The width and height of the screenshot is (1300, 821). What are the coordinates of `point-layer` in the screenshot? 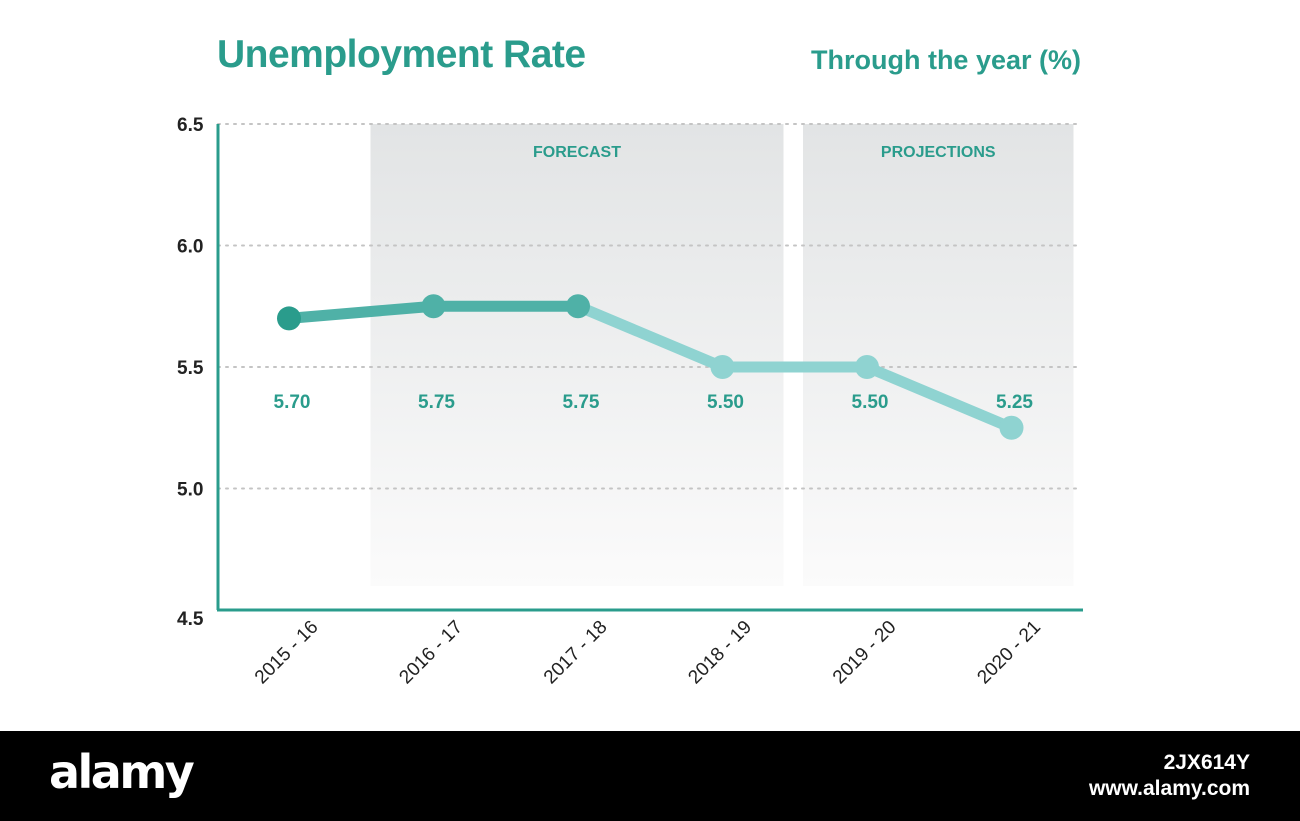 It's located at (650, 367).